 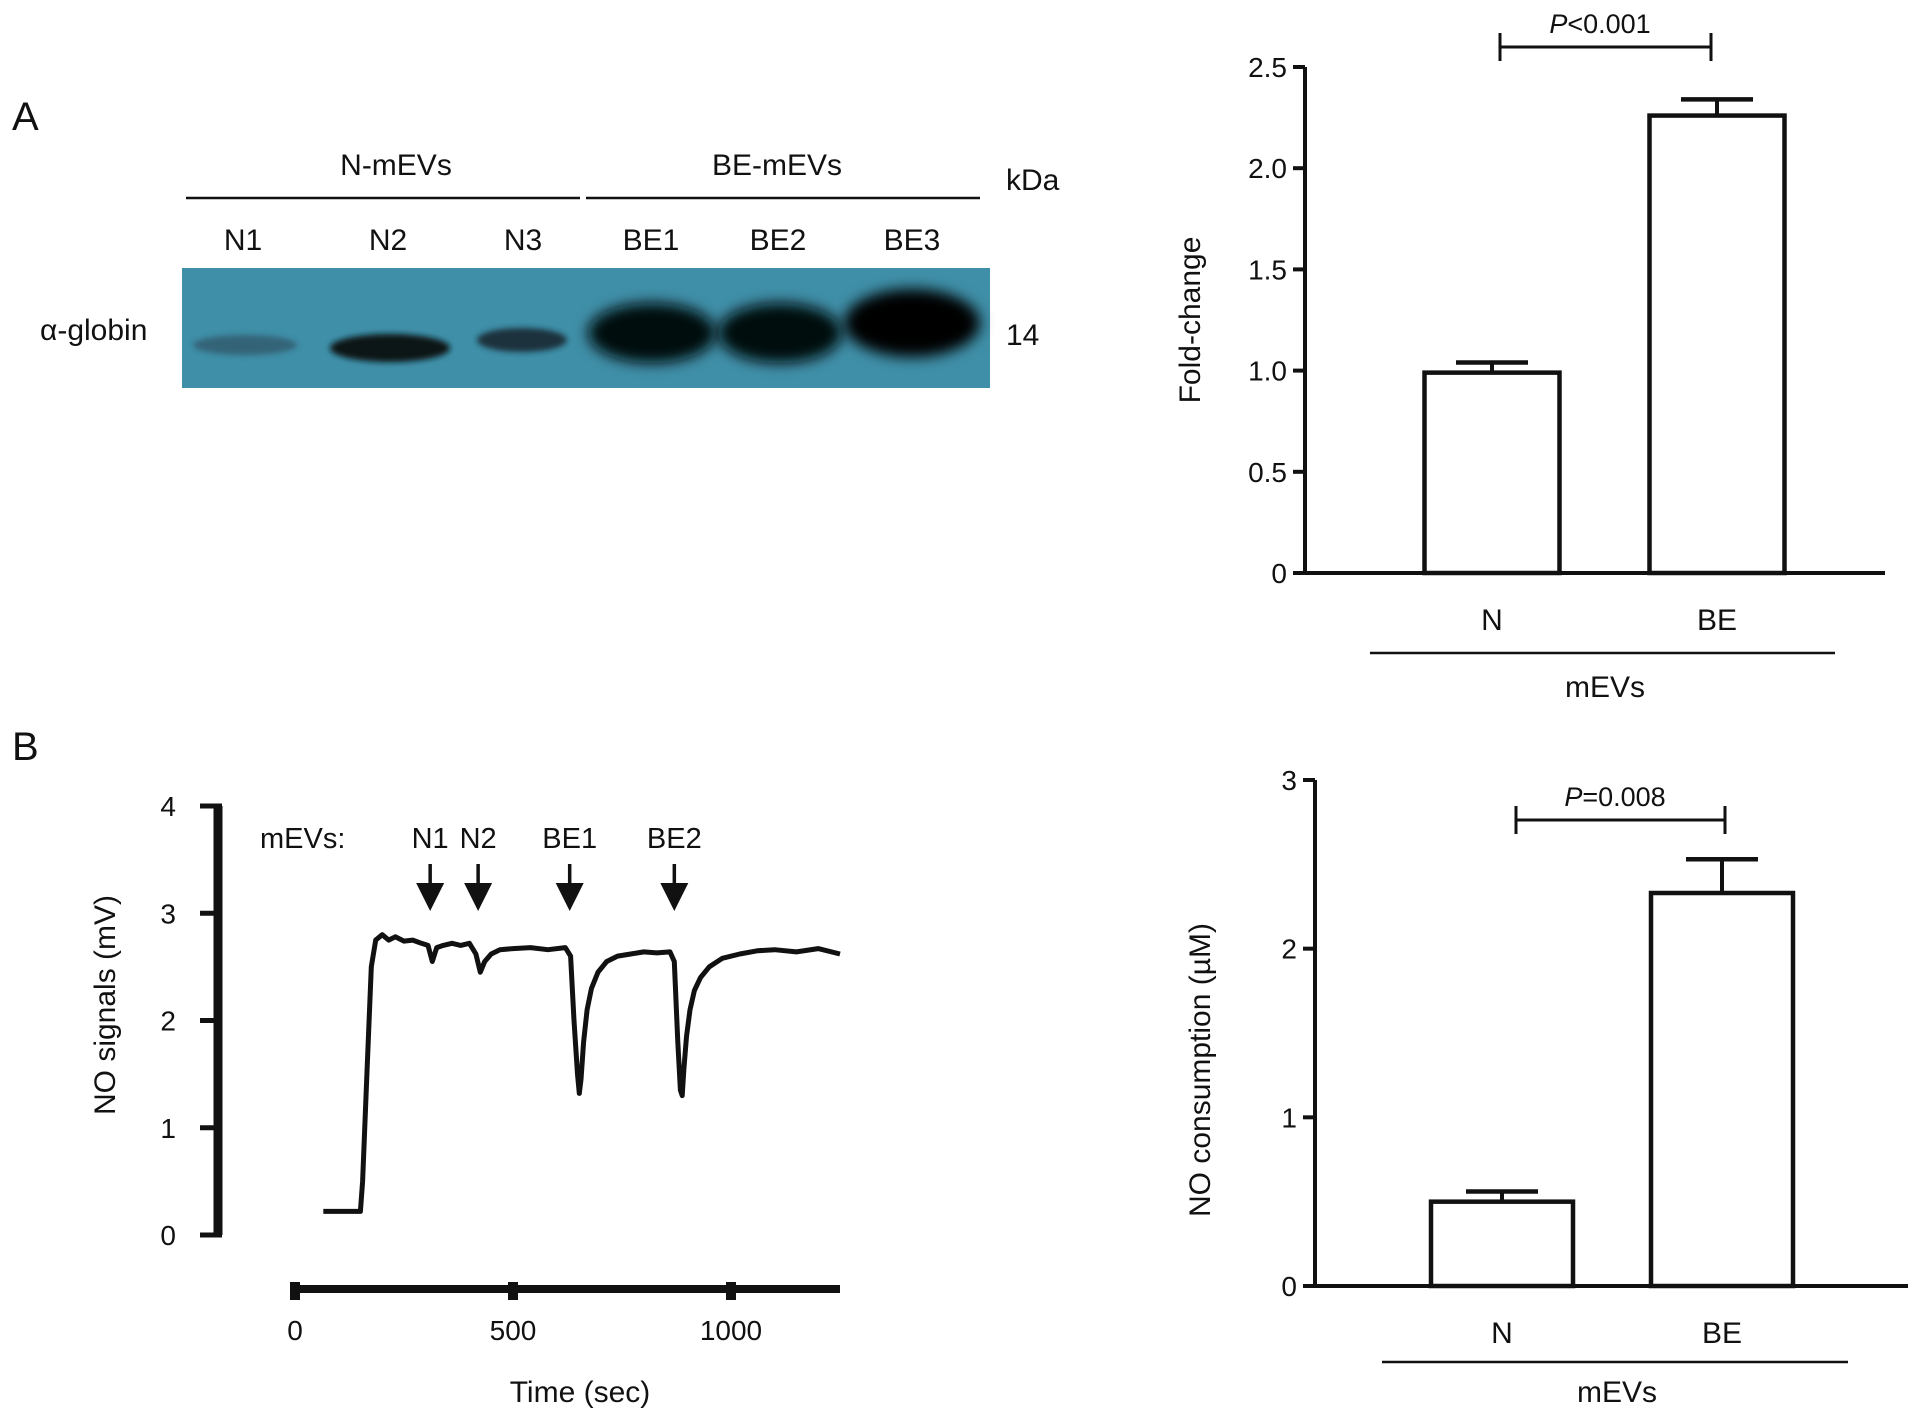 I want to click on blot-kda-label: kDa, so click(x=1033, y=180).